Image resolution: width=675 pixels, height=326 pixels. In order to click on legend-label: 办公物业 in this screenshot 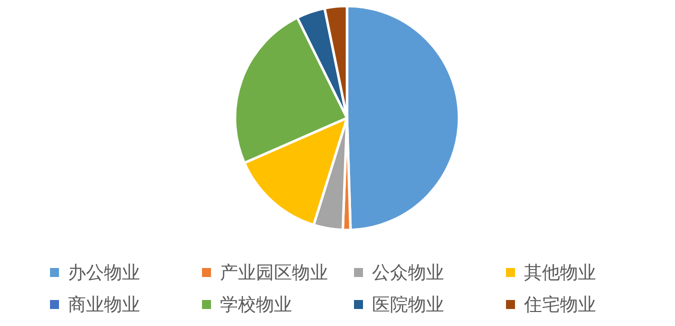, I will do `click(104, 273)`.